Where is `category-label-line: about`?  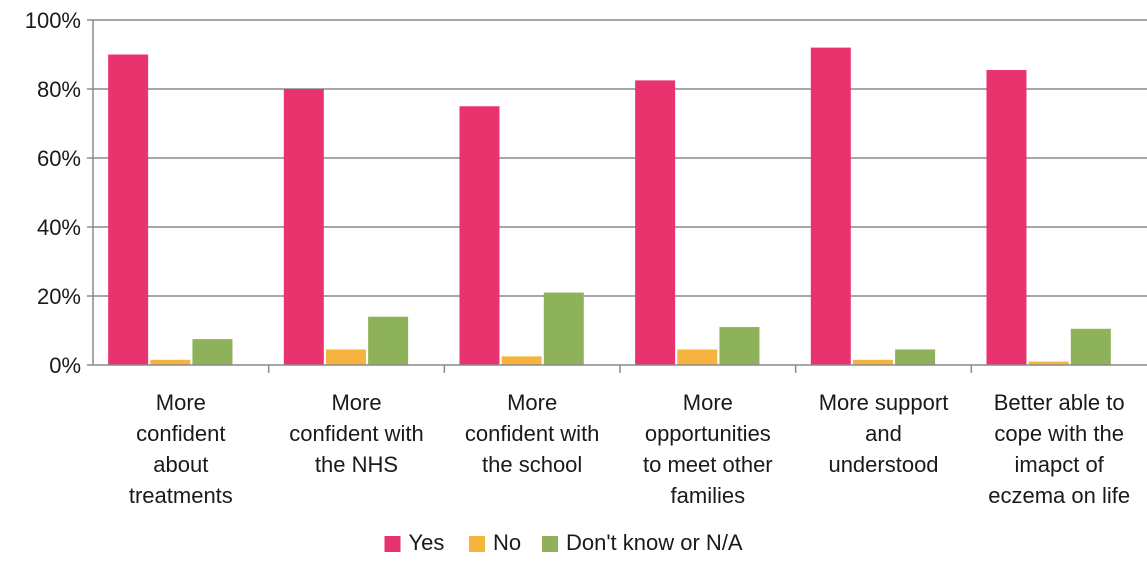 category-label-line: about is located at coordinates (180, 464).